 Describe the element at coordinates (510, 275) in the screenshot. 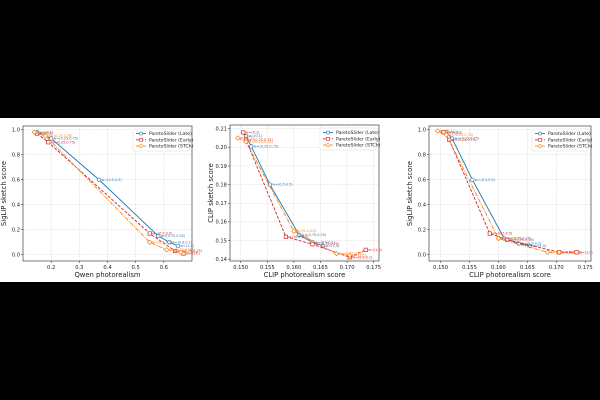

I see `x-axis-label: CLIP photorealism score` at that location.